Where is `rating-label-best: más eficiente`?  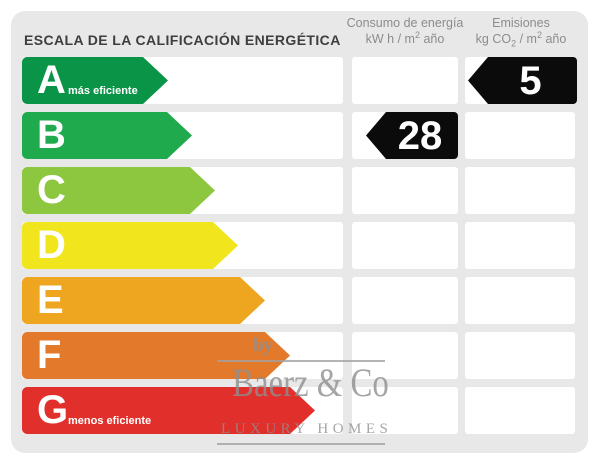 rating-label-best: más eficiente is located at coordinates (103, 91).